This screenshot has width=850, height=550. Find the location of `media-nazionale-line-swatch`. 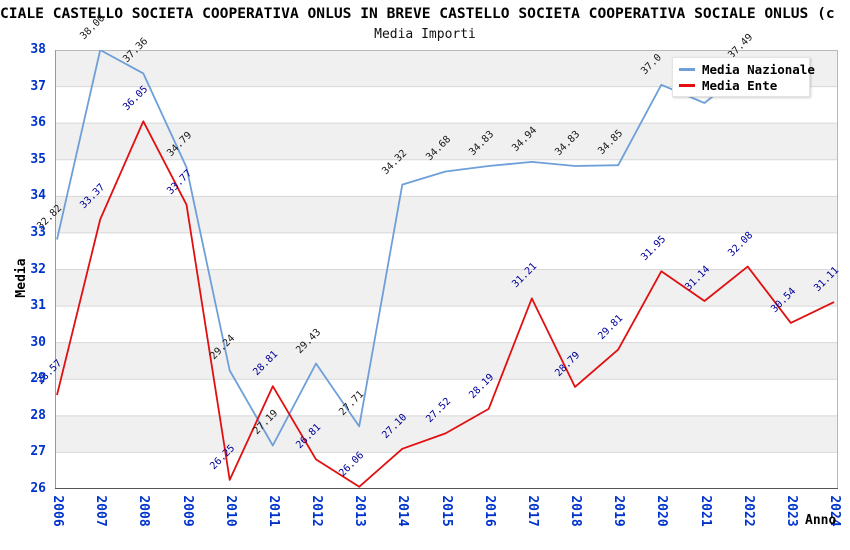

media-nazionale-line-swatch is located at coordinates (687, 69).